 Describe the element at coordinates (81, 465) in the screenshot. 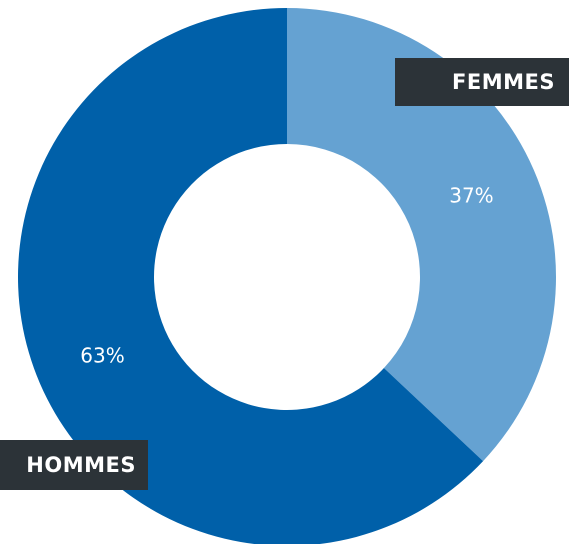

I see `category-label: HOMMES` at that location.